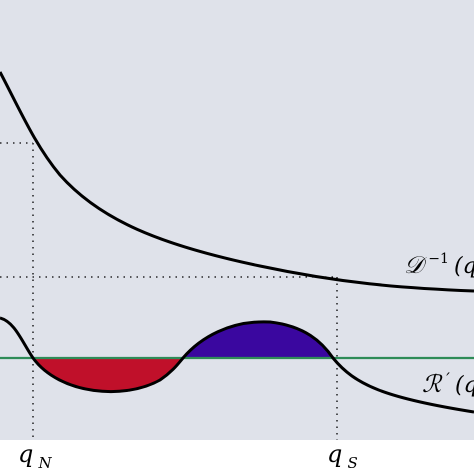 The width and height of the screenshot is (474, 474). I want to click on qn-label: q N, so click(35, 456).